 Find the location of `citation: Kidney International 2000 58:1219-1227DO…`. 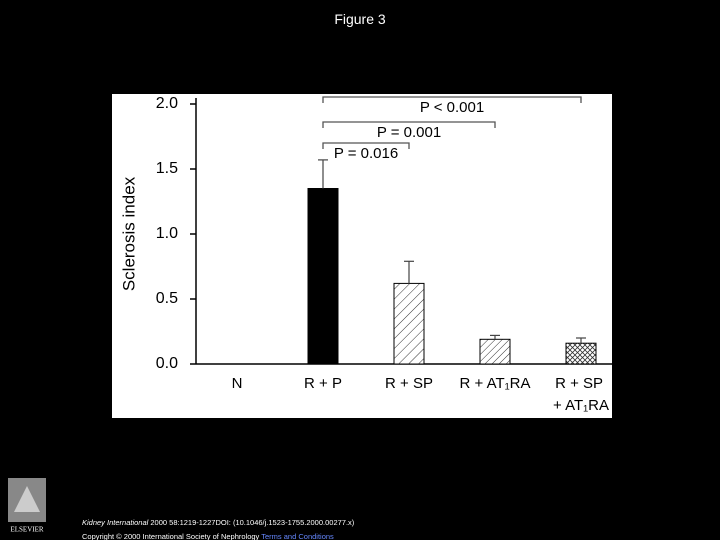

citation: Kidney International 2000 58:1219-1227DO… is located at coordinates (218, 523).